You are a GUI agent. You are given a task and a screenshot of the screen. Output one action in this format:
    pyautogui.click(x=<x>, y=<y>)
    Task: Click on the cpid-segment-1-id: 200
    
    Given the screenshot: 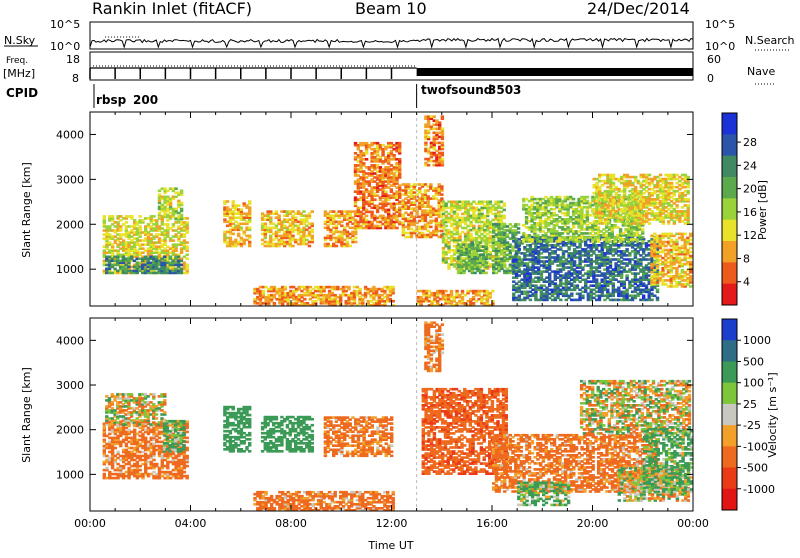 What is the action you would take?
    pyautogui.click(x=145, y=100)
    